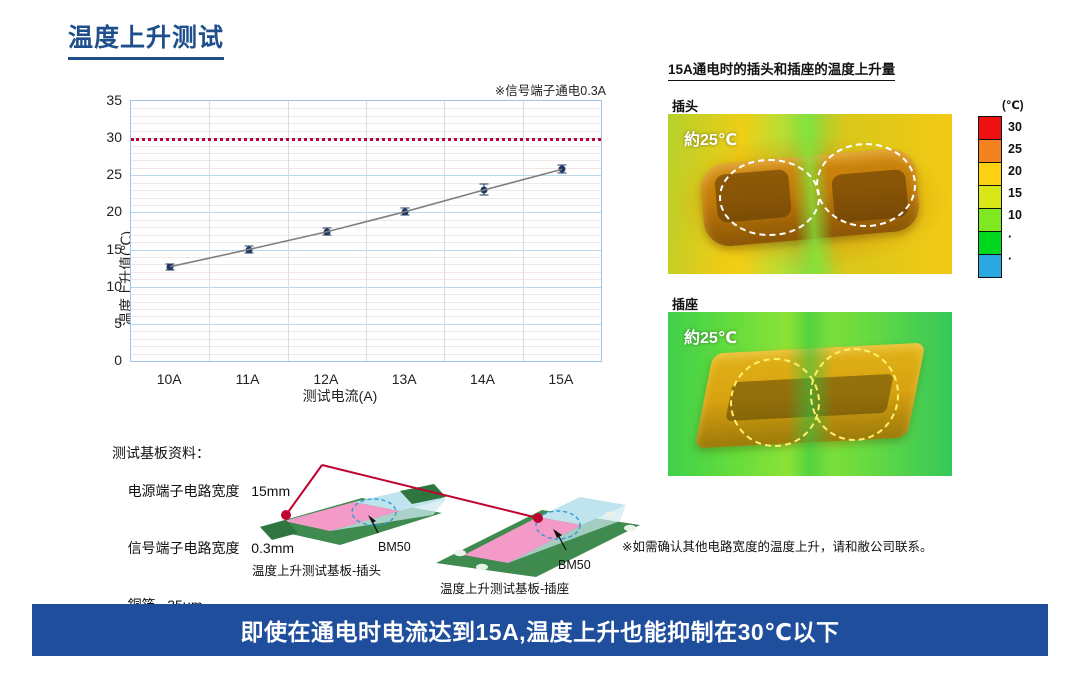 The width and height of the screenshot is (1080, 676). I want to click on bm50-label-plug: BM50, so click(394, 547).